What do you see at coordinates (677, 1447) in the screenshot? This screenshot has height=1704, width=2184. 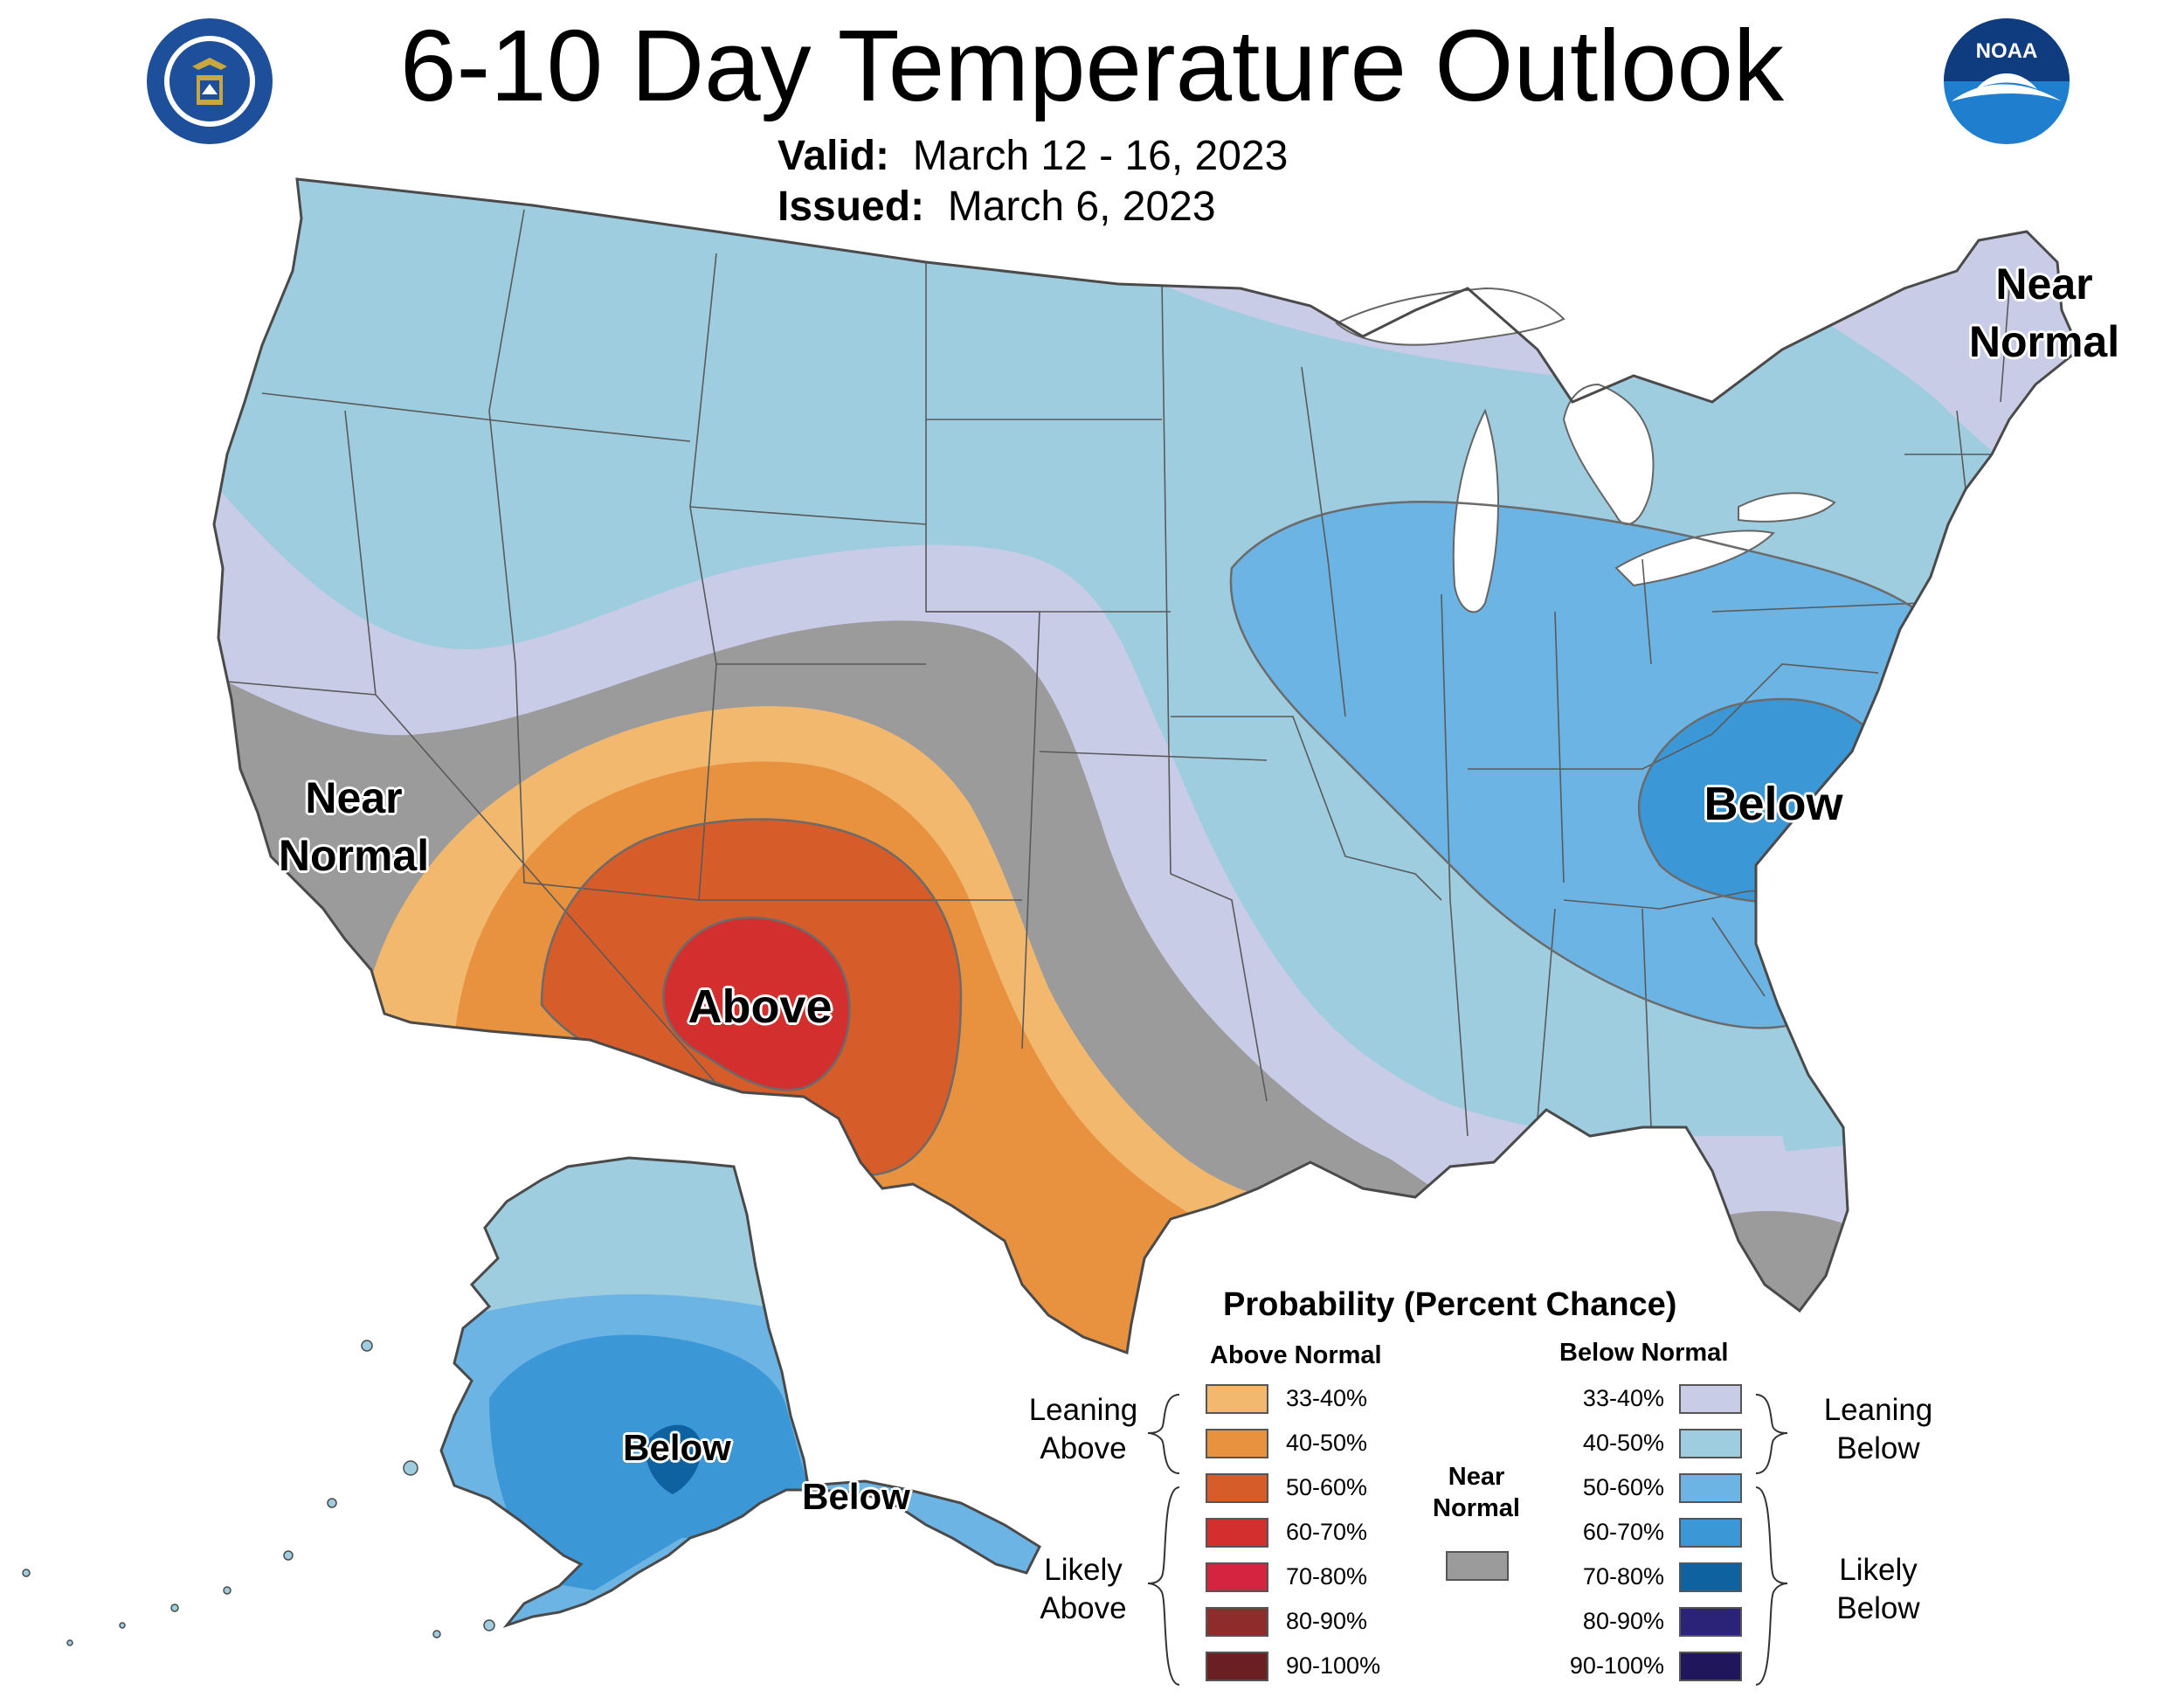 I see `label-below-alaska: Below` at bounding box center [677, 1447].